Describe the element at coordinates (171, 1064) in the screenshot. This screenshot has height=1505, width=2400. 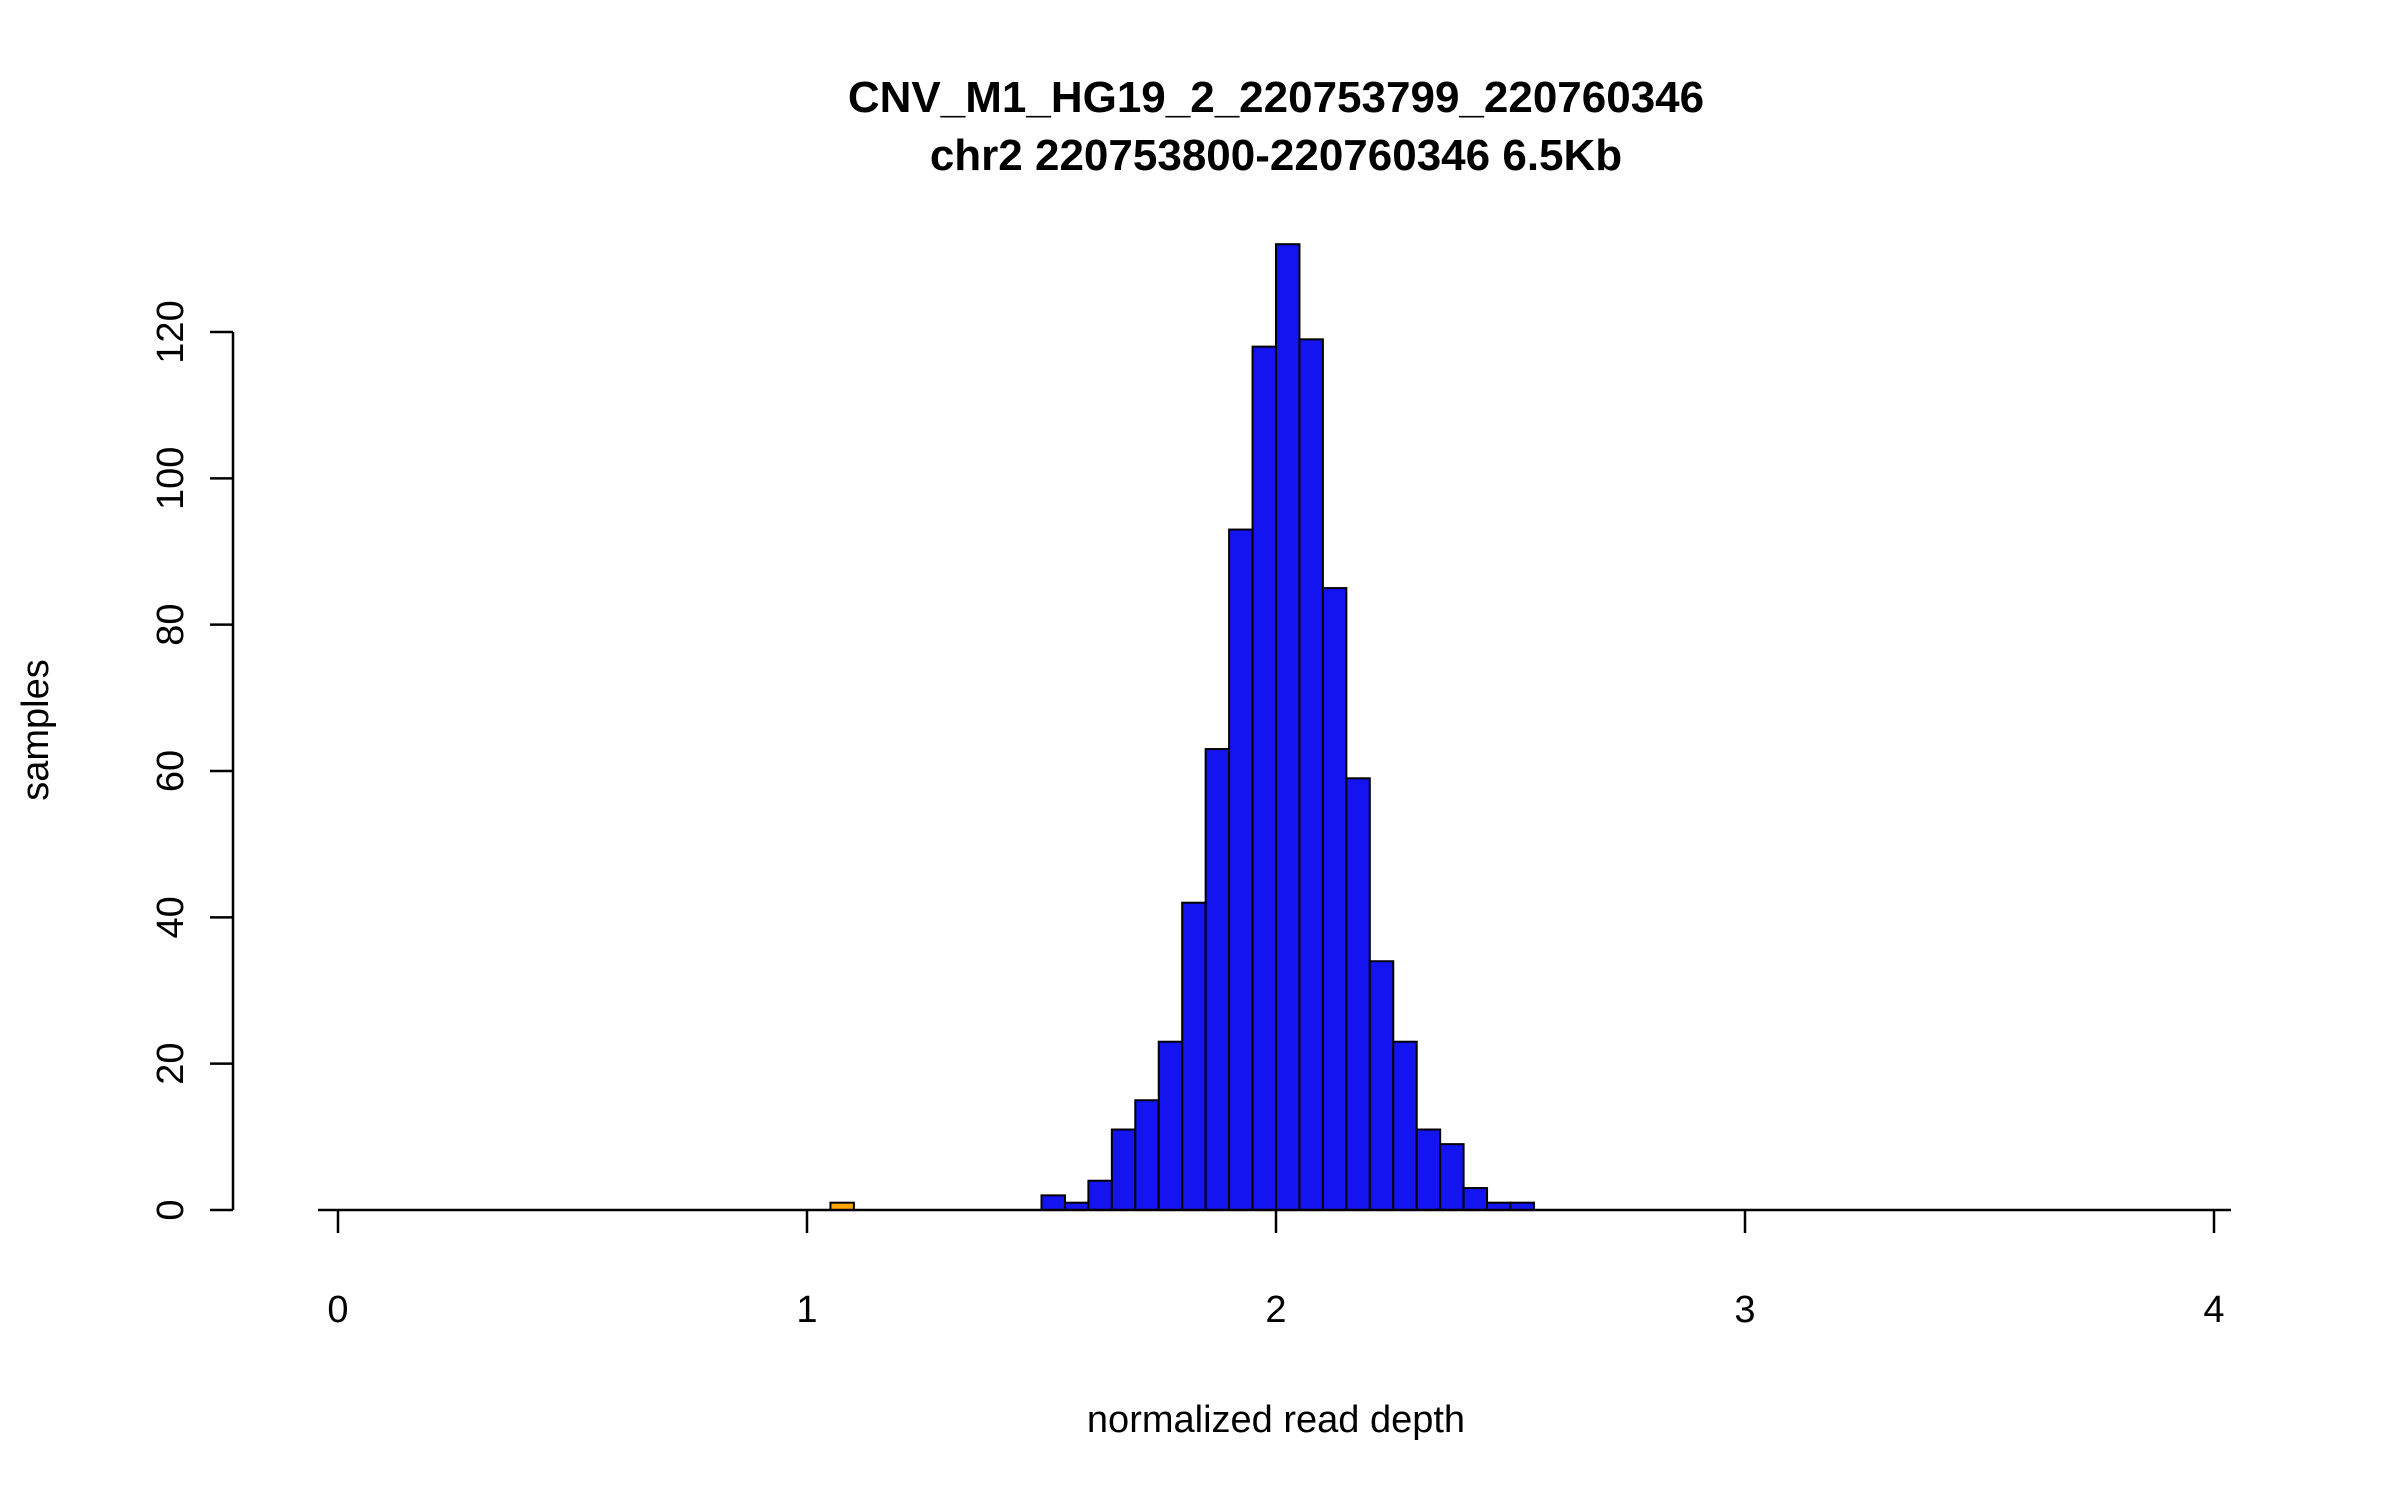
I see `y-tick-label: 20` at that location.